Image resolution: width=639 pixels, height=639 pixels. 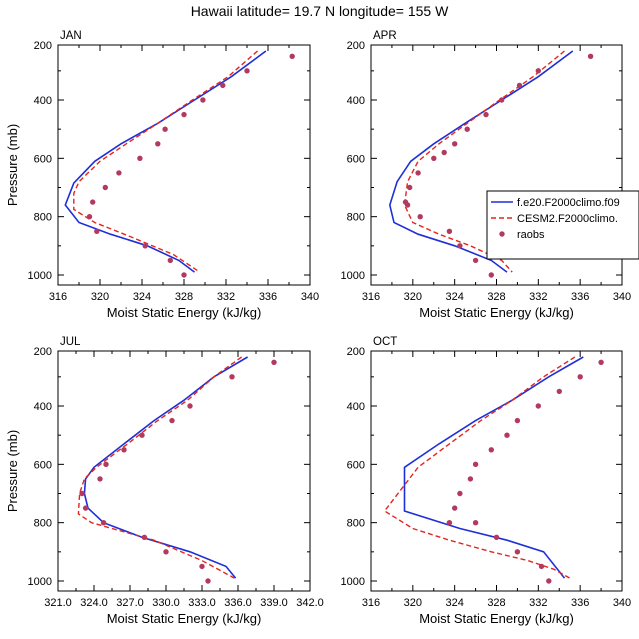 What do you see at coordinates (94, 603) in the screenshot?
I see `x-tick-label: 324.0` at bounding box center [94, 603].